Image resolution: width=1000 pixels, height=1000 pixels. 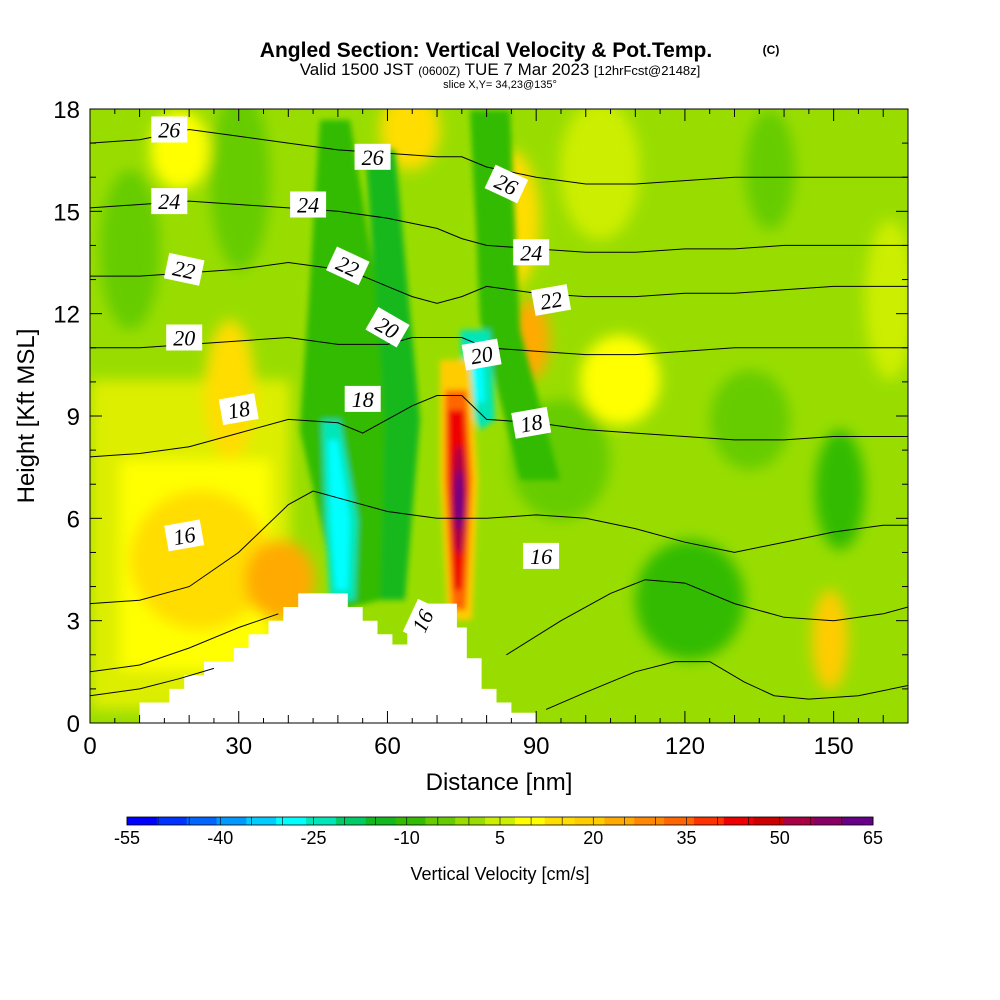 I want to click on y-tick-label: 15, so click(x=66, y=212).